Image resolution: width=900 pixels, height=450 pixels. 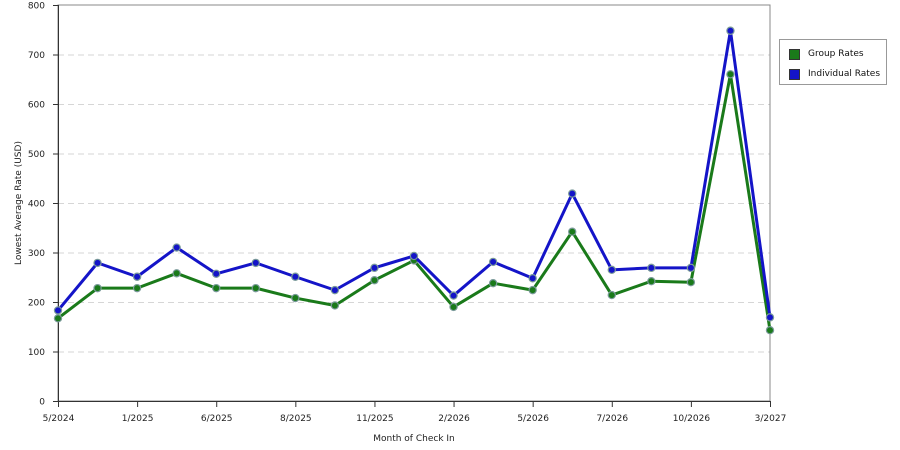 What do you see at coordinates (794, 74) in the screenshot?
I see `legend-swatch-individual-rates` at bounding box center [794, 74].